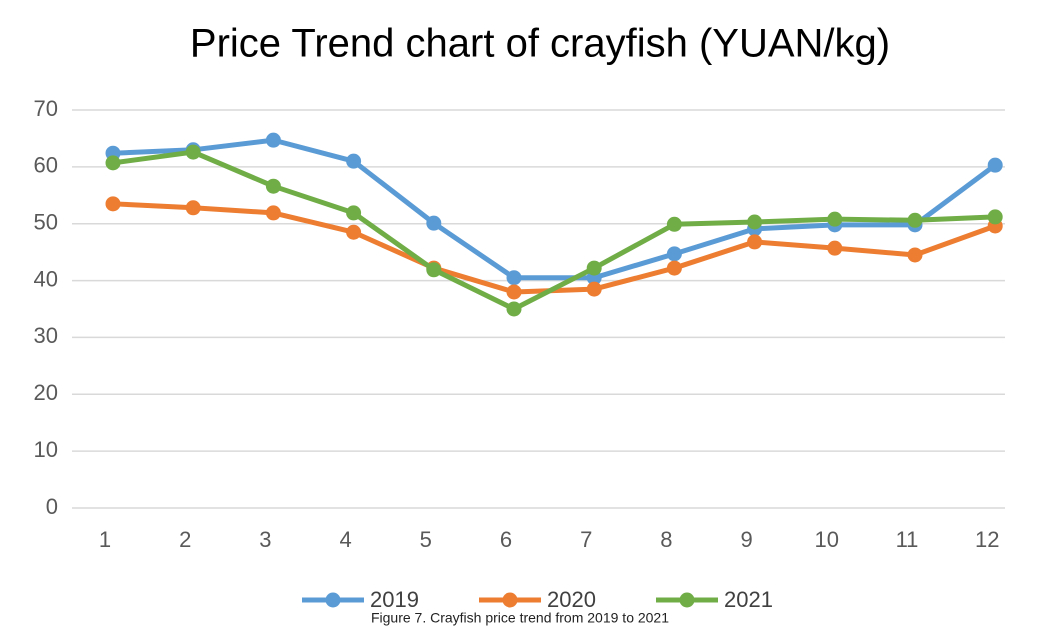  Describe the element at coordinates (907, 539) in the screenshot. I see `x-tick-label: 11` at that location.